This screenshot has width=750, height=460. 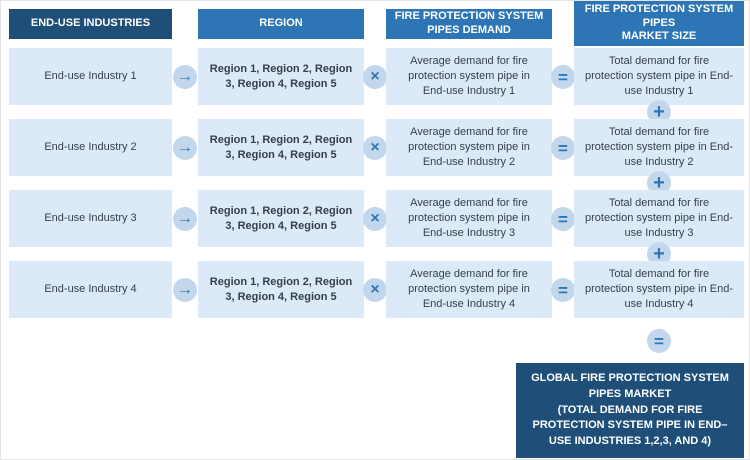 I want to click on industry-cell: End-use Industry 2, so click(x=90, y=147).